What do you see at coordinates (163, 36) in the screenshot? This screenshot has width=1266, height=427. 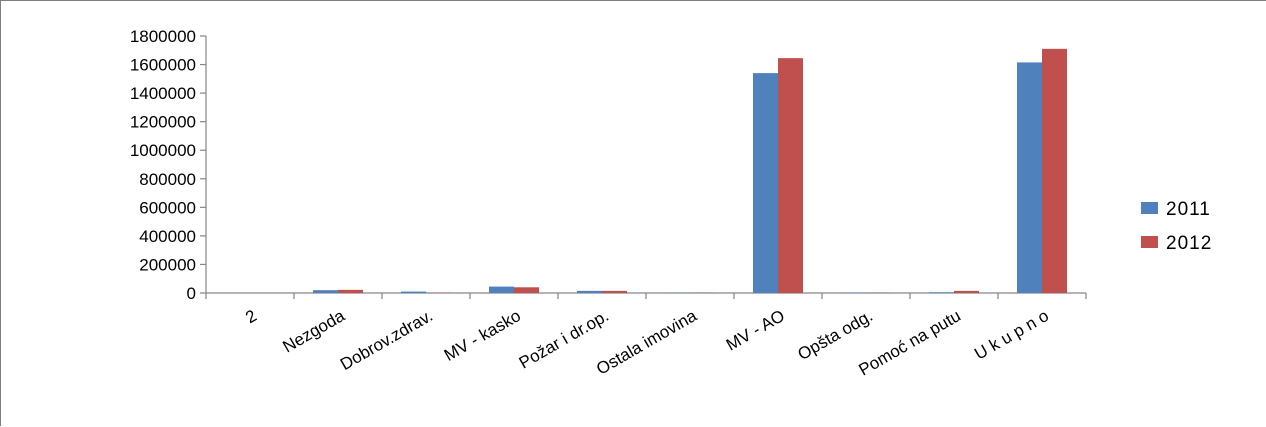 I see `y-tick-label: 1800000` at bounding box center [163, 36].